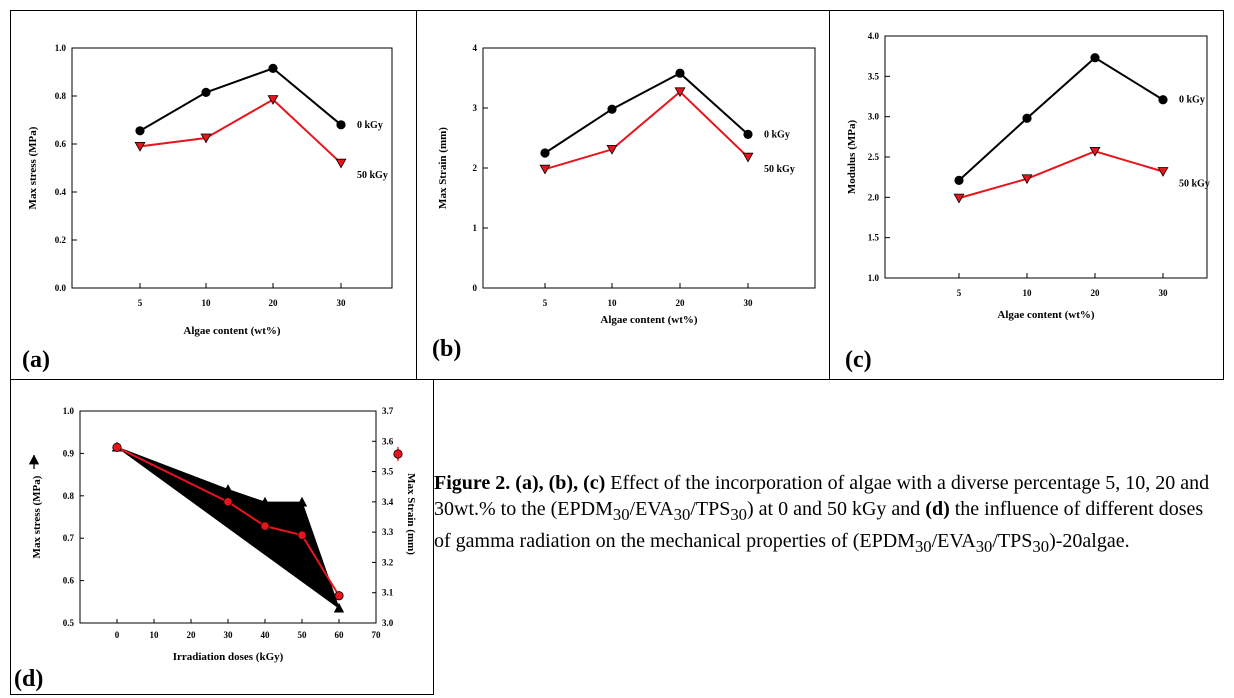 The width and height of the screenshot is (1234, 698). What do you see at coordinates (69, 538) in the screenshot?
I see `y-tick-label: 0.7` at bounding box center [69, 538].